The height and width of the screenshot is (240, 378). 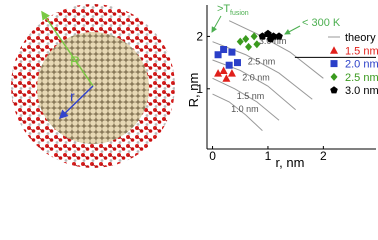 I want to click on theory-label: 1.5 nm, so click(x=251, y=96).